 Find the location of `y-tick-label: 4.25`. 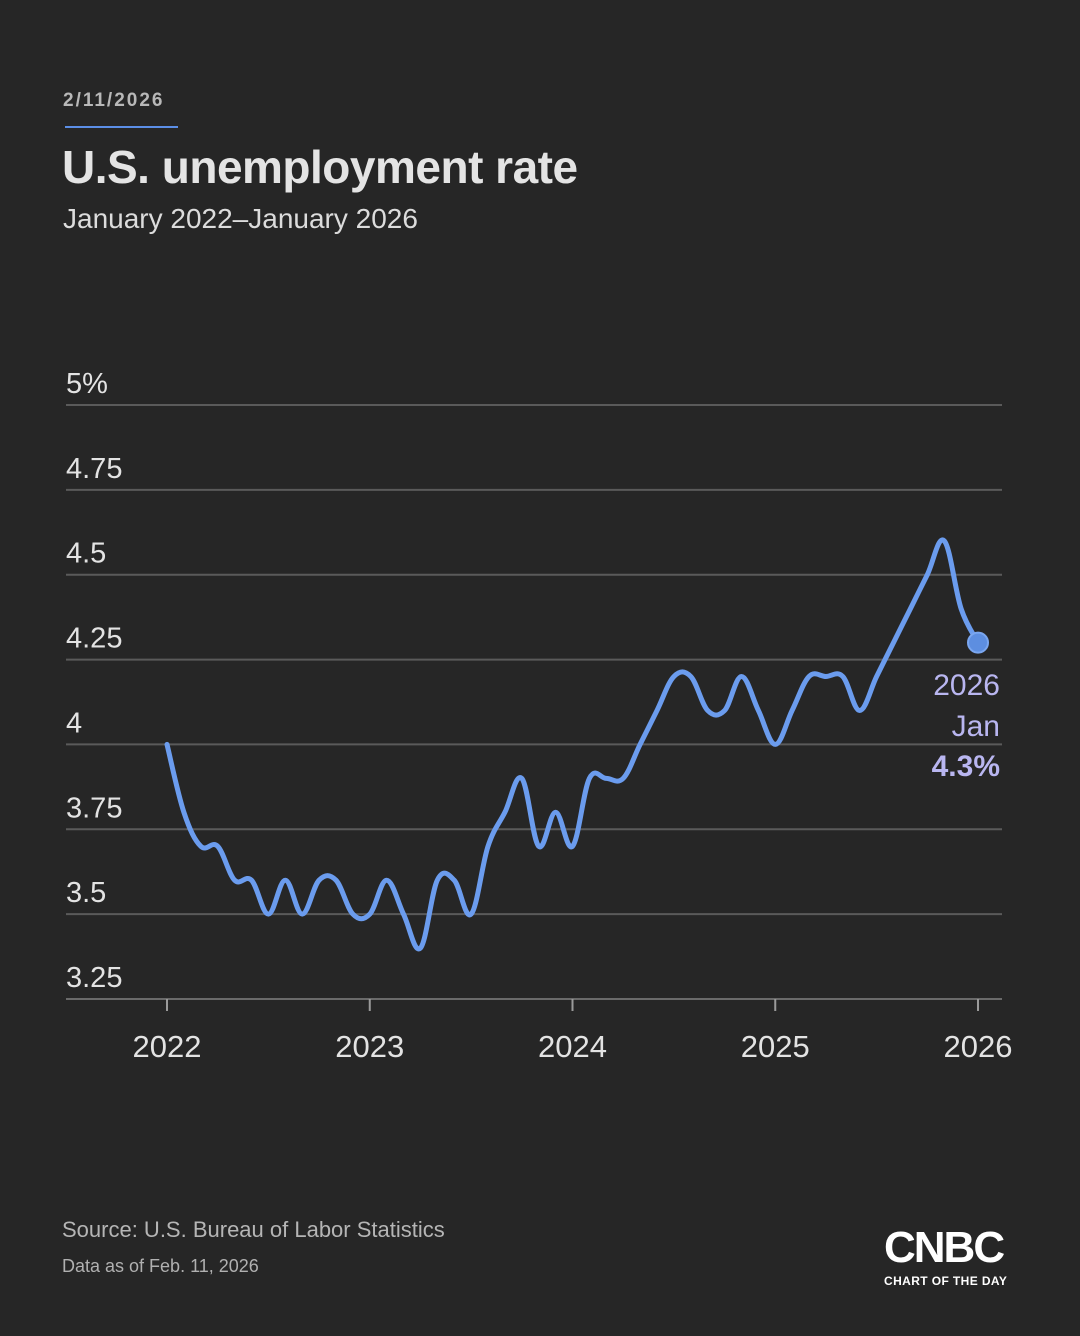

y-tick-label: 4.25 is located at coordinates (94, 639).